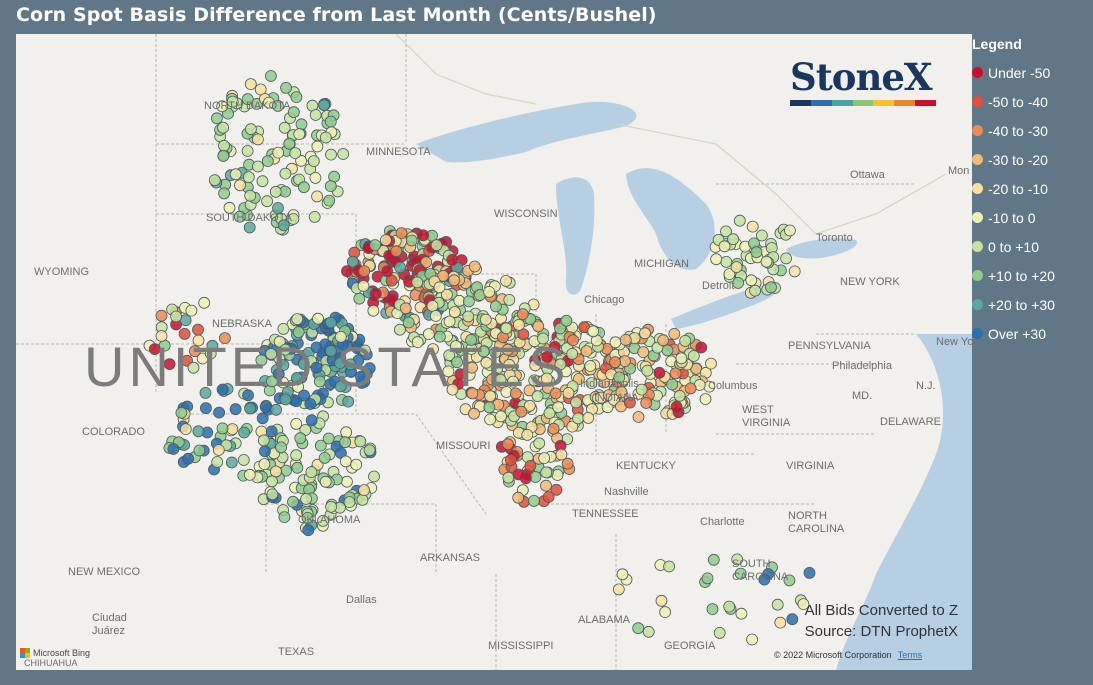 This screenshot has height=685, width=1093. Describe the element at coordinates (1031, 217) in the screenshot. I see `legend-item: -10 to 0` at that location.